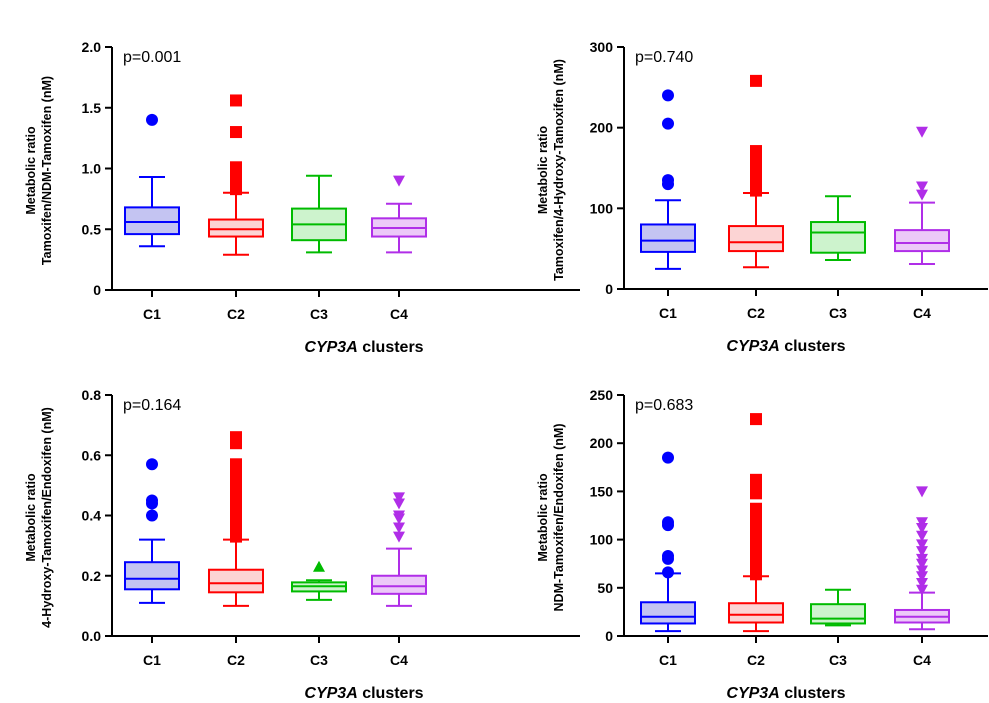  What do you see at coordinates (602, 395) in the screenshot?
I see `y-tick-label: 250` at bounding box center [602, 395].